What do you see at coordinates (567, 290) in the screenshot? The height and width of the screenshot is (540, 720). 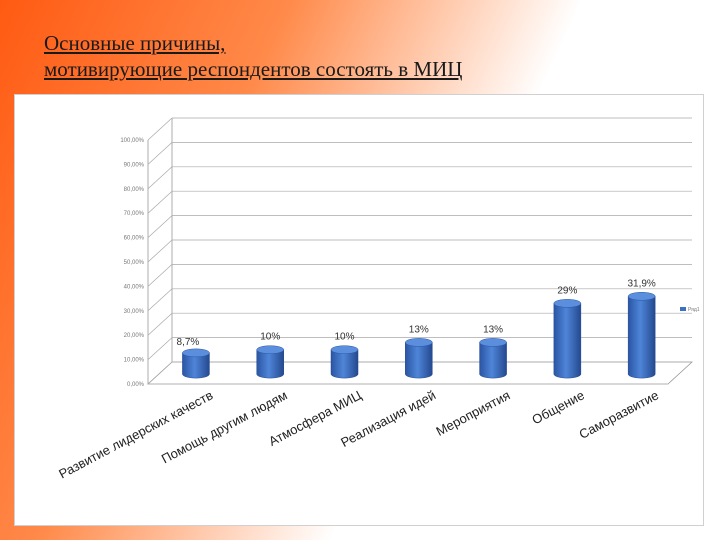 I see `data-label: 29%` at bounding box center [567, 290].